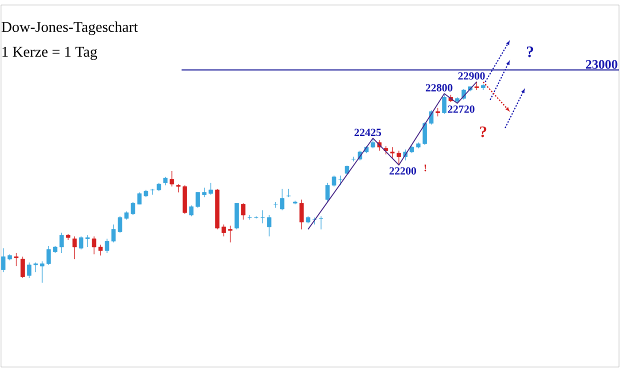 Image resolution: width=627 pixels, height=376 pixels. I want to click on annotation: 23000, so click(602, 64).